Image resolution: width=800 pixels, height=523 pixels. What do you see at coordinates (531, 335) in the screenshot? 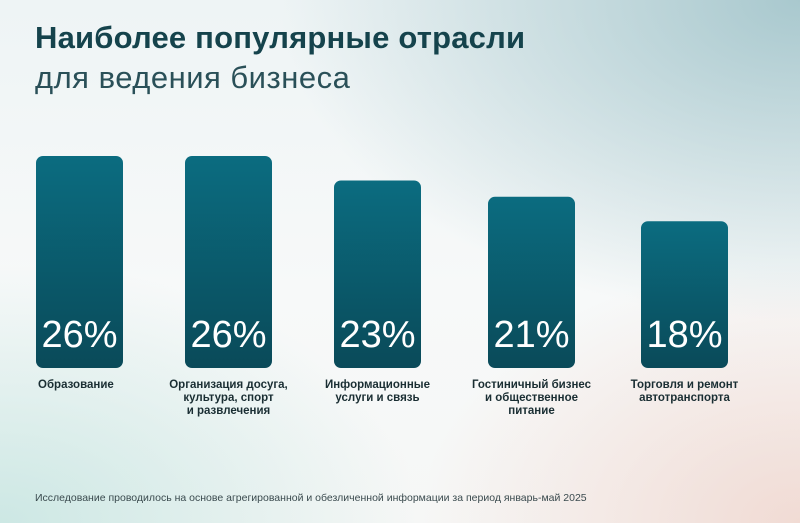
I see `bar-value-label-4: 21%` at bounding box center [531, 335].